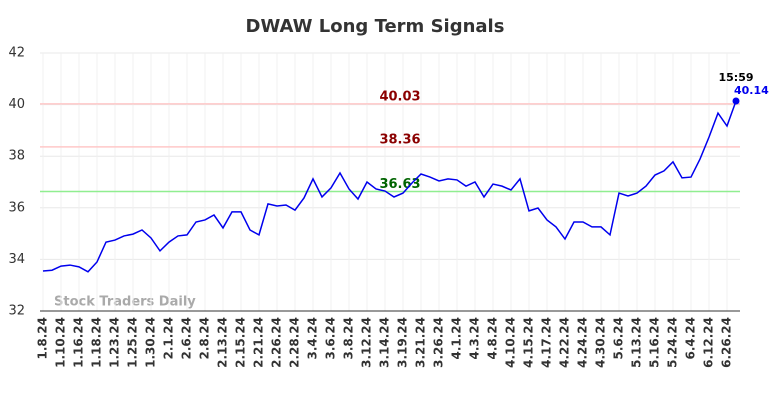 Image resolution: width=784 pixels, height=398 pixels. I want to click on x-tick-label: 3.6.24, so click(331, 338).